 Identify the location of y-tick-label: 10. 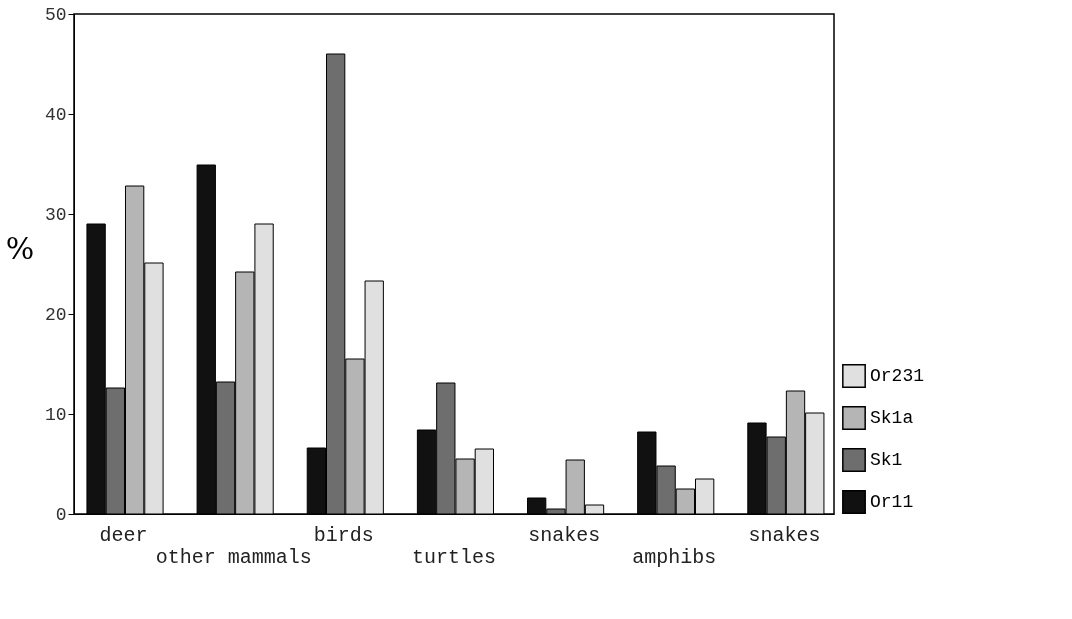
(55, 414).